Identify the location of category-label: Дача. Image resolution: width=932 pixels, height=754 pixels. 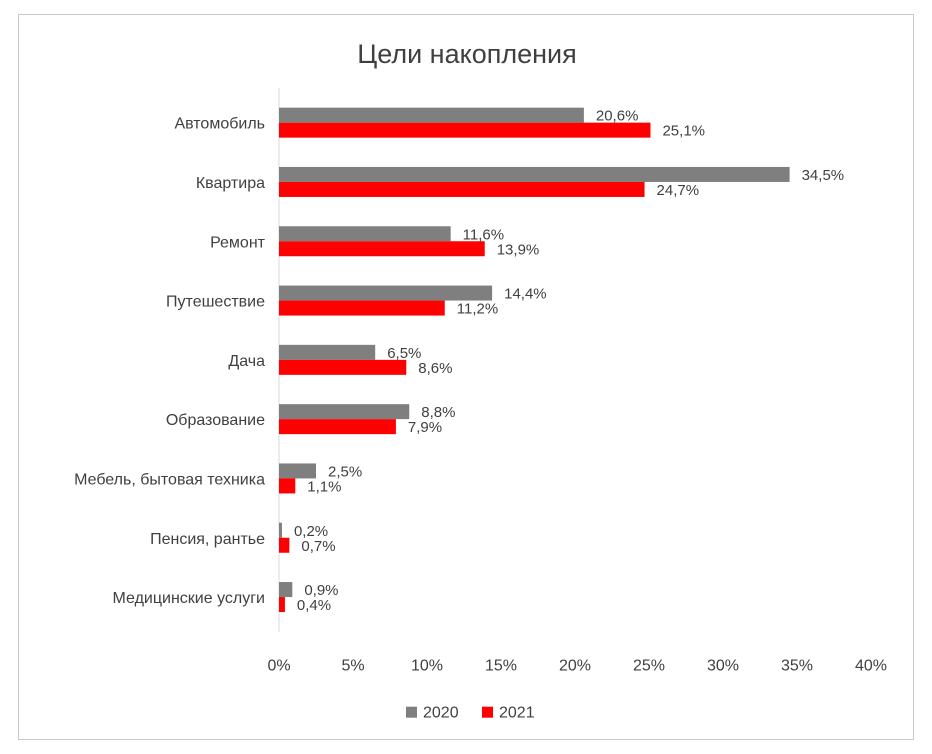
(246, 361).